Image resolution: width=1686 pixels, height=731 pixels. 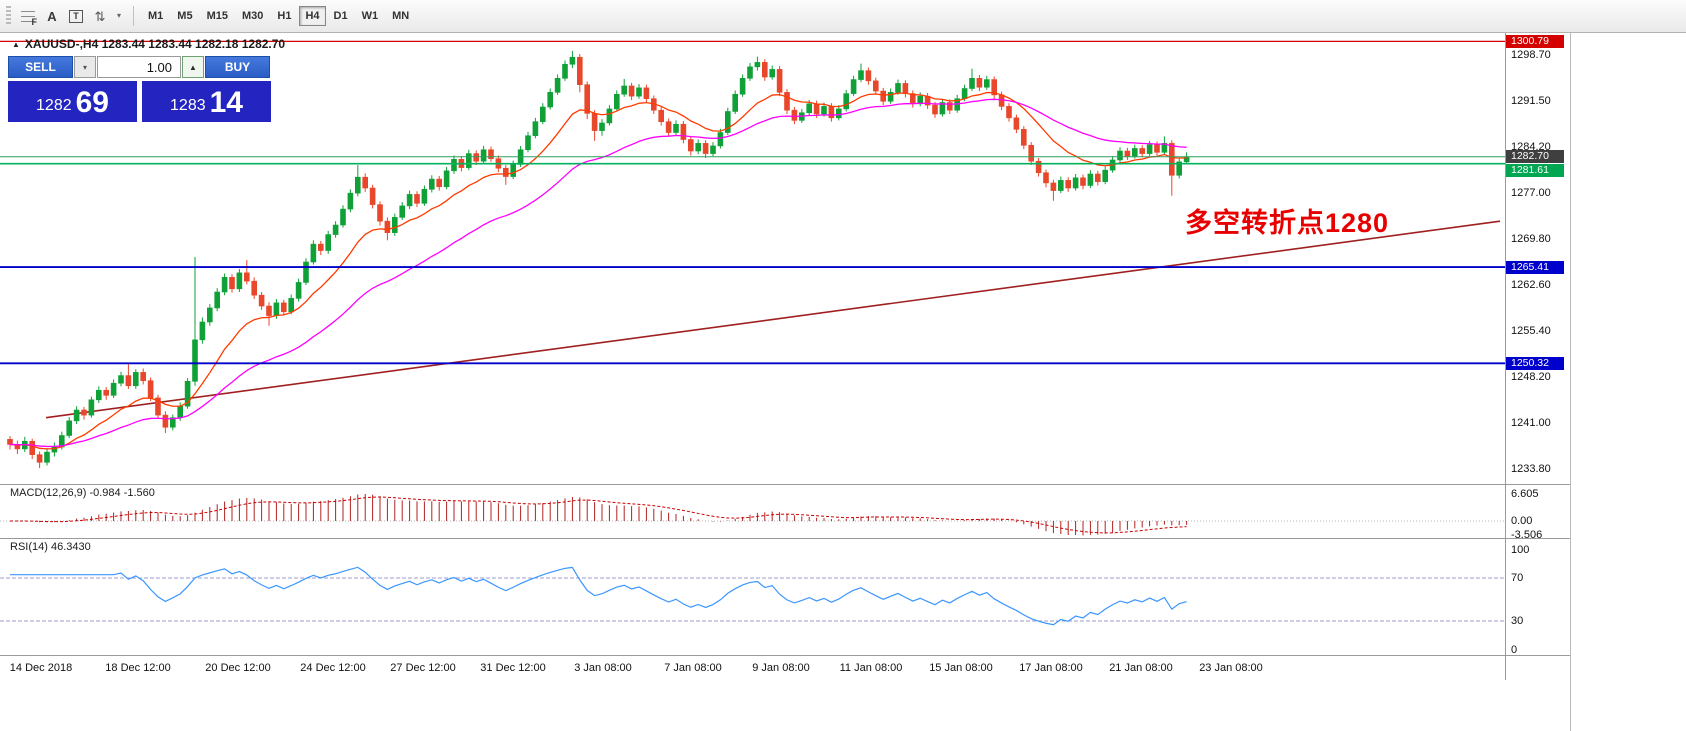 I want to click on label-icon-glyph: T, so click(x=76, y=16).